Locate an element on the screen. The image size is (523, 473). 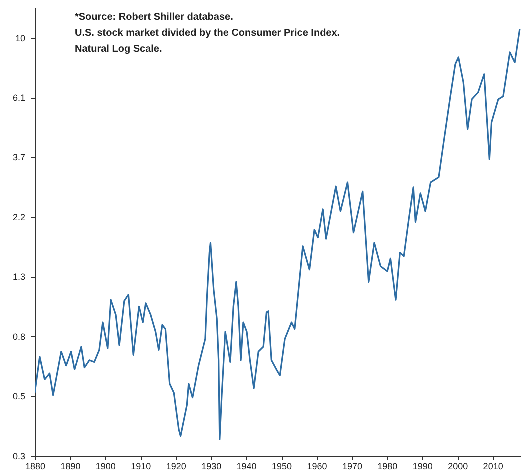
x-tick-label: 1910 is located at coordinates (141, 467).